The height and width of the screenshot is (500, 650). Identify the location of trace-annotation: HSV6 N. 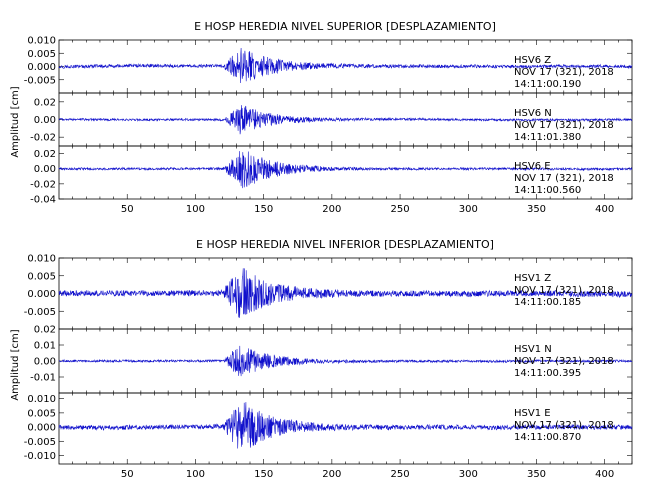
(533, 113).